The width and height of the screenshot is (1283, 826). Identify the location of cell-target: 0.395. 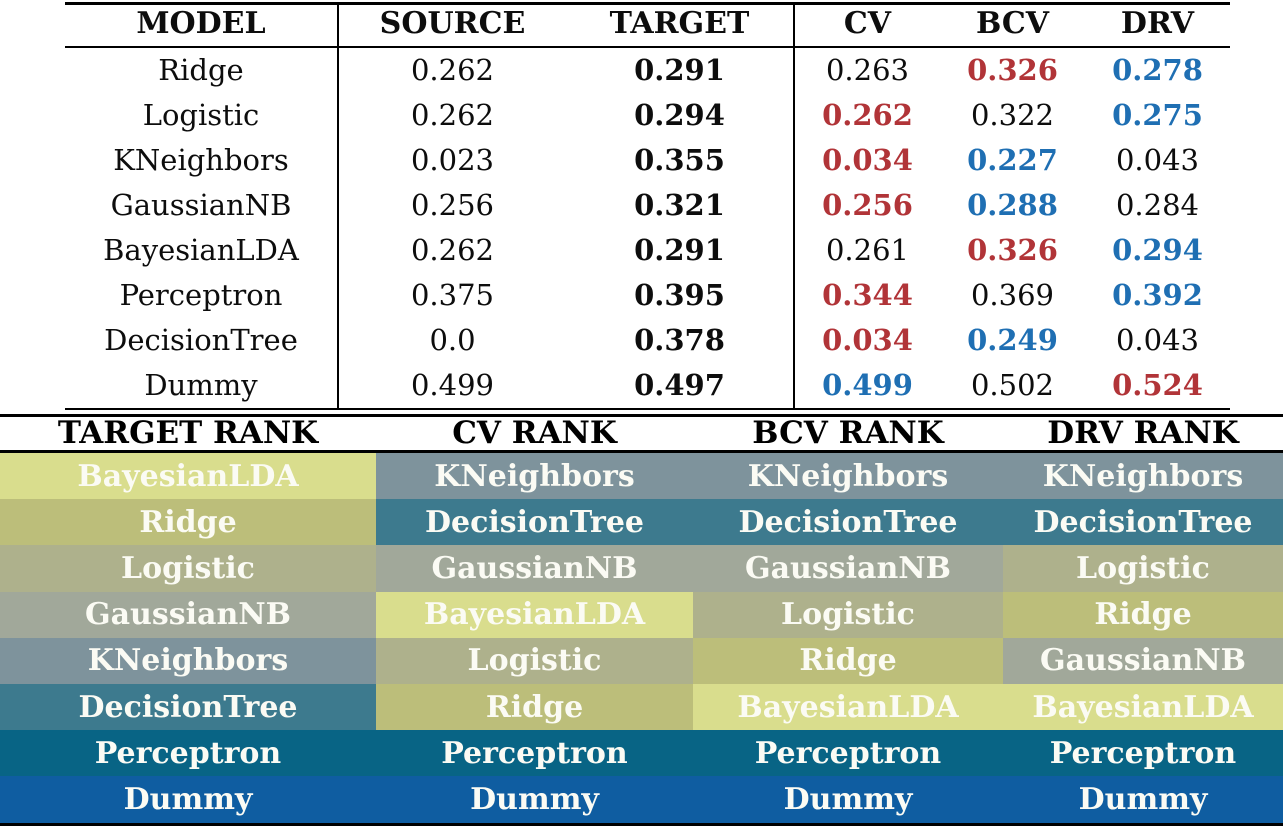
(680, 295).